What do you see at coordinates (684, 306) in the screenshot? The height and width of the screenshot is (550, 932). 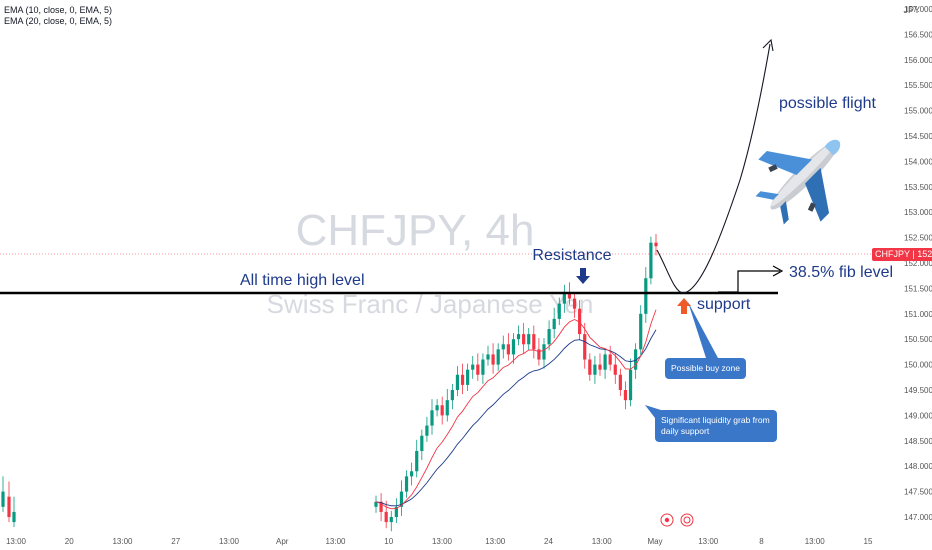 I see `support-up-arrow-icon` at bounding box center [684, 306].